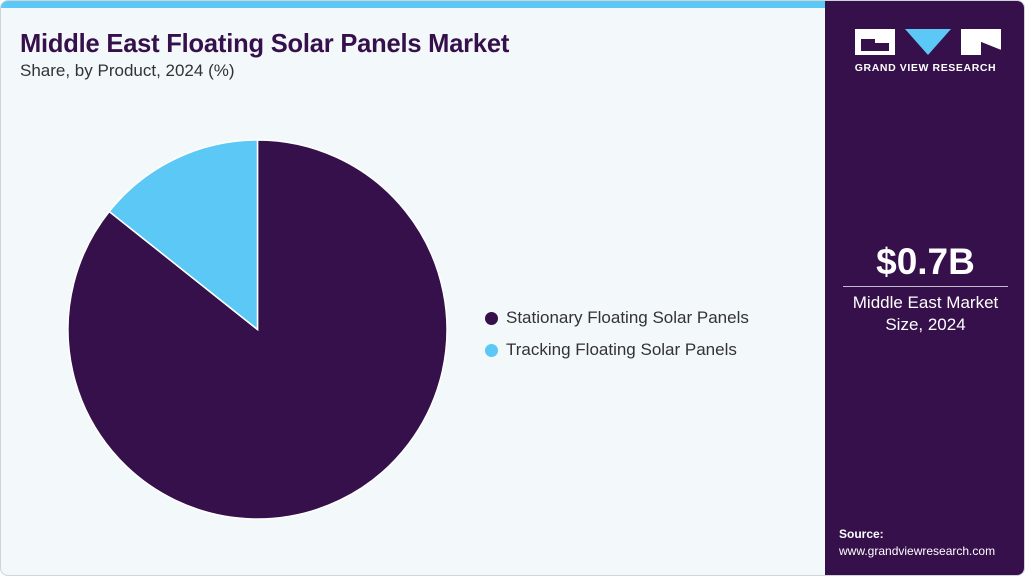 This screenshot has height=576, width=1025. I want to click on chart-title: Middle East Floating Solar Panels Market, so click(265, 43).